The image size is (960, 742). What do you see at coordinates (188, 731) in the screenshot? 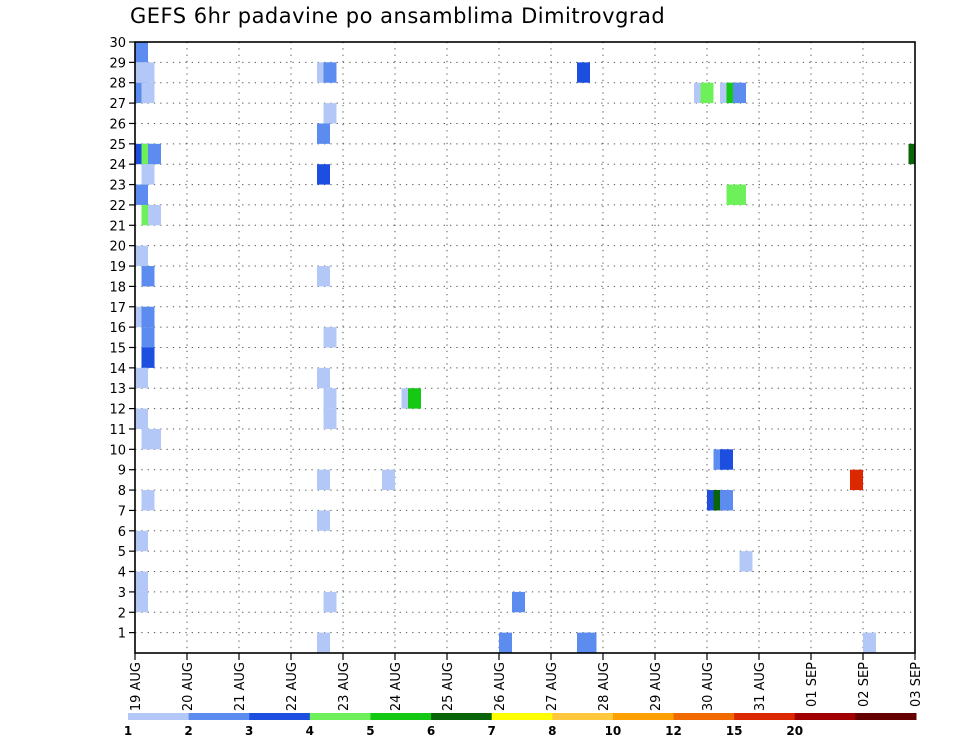
I see `colorbar-label: 2` at bounding box center [188, 731].